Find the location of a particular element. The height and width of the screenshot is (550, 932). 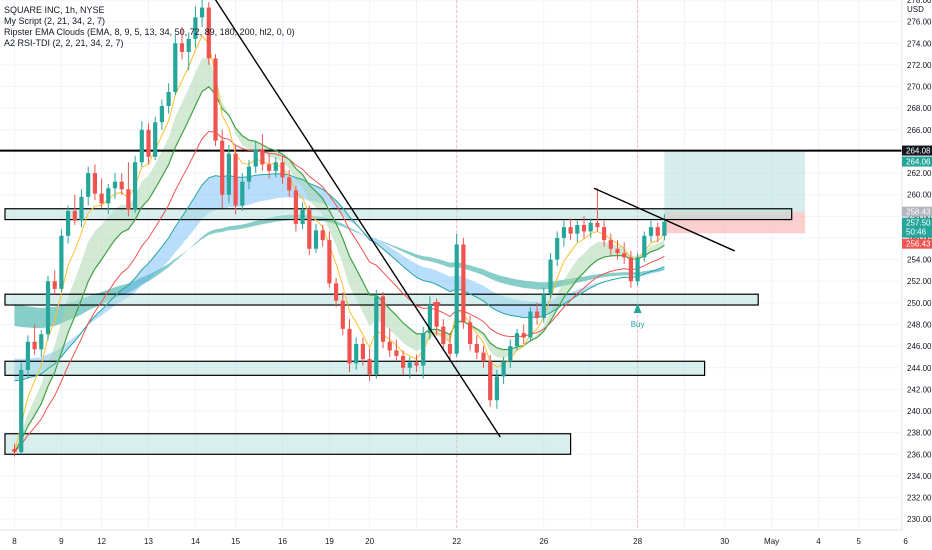

price-label-text: 257.50 is located at coordinates (918, 223).